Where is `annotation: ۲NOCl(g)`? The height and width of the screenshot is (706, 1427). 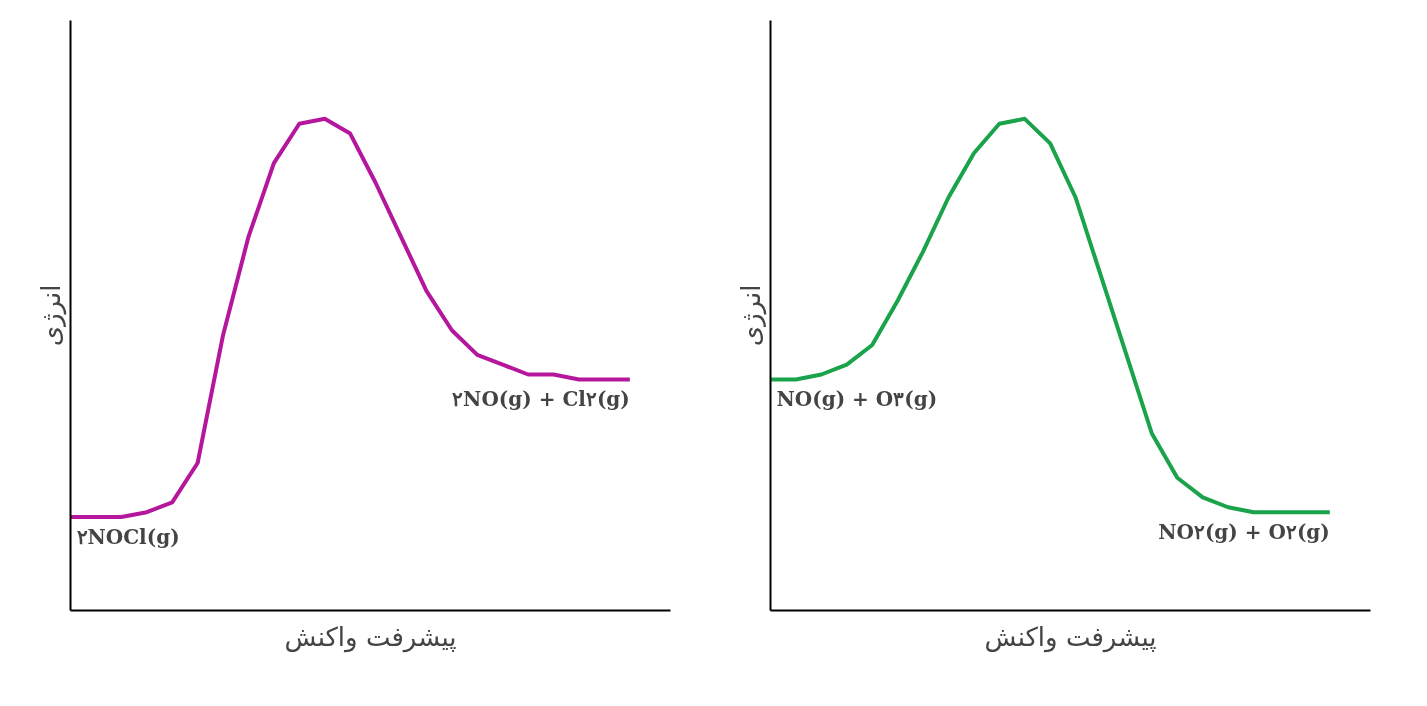
annotation: ۲NOCl(g) is located at coordinates (128, 537).